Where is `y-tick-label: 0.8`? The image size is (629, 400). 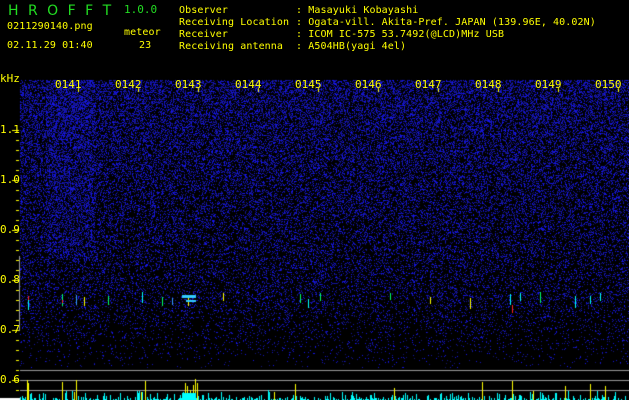
y-tick-label: 0.8 is located at coordinates (10, 279).